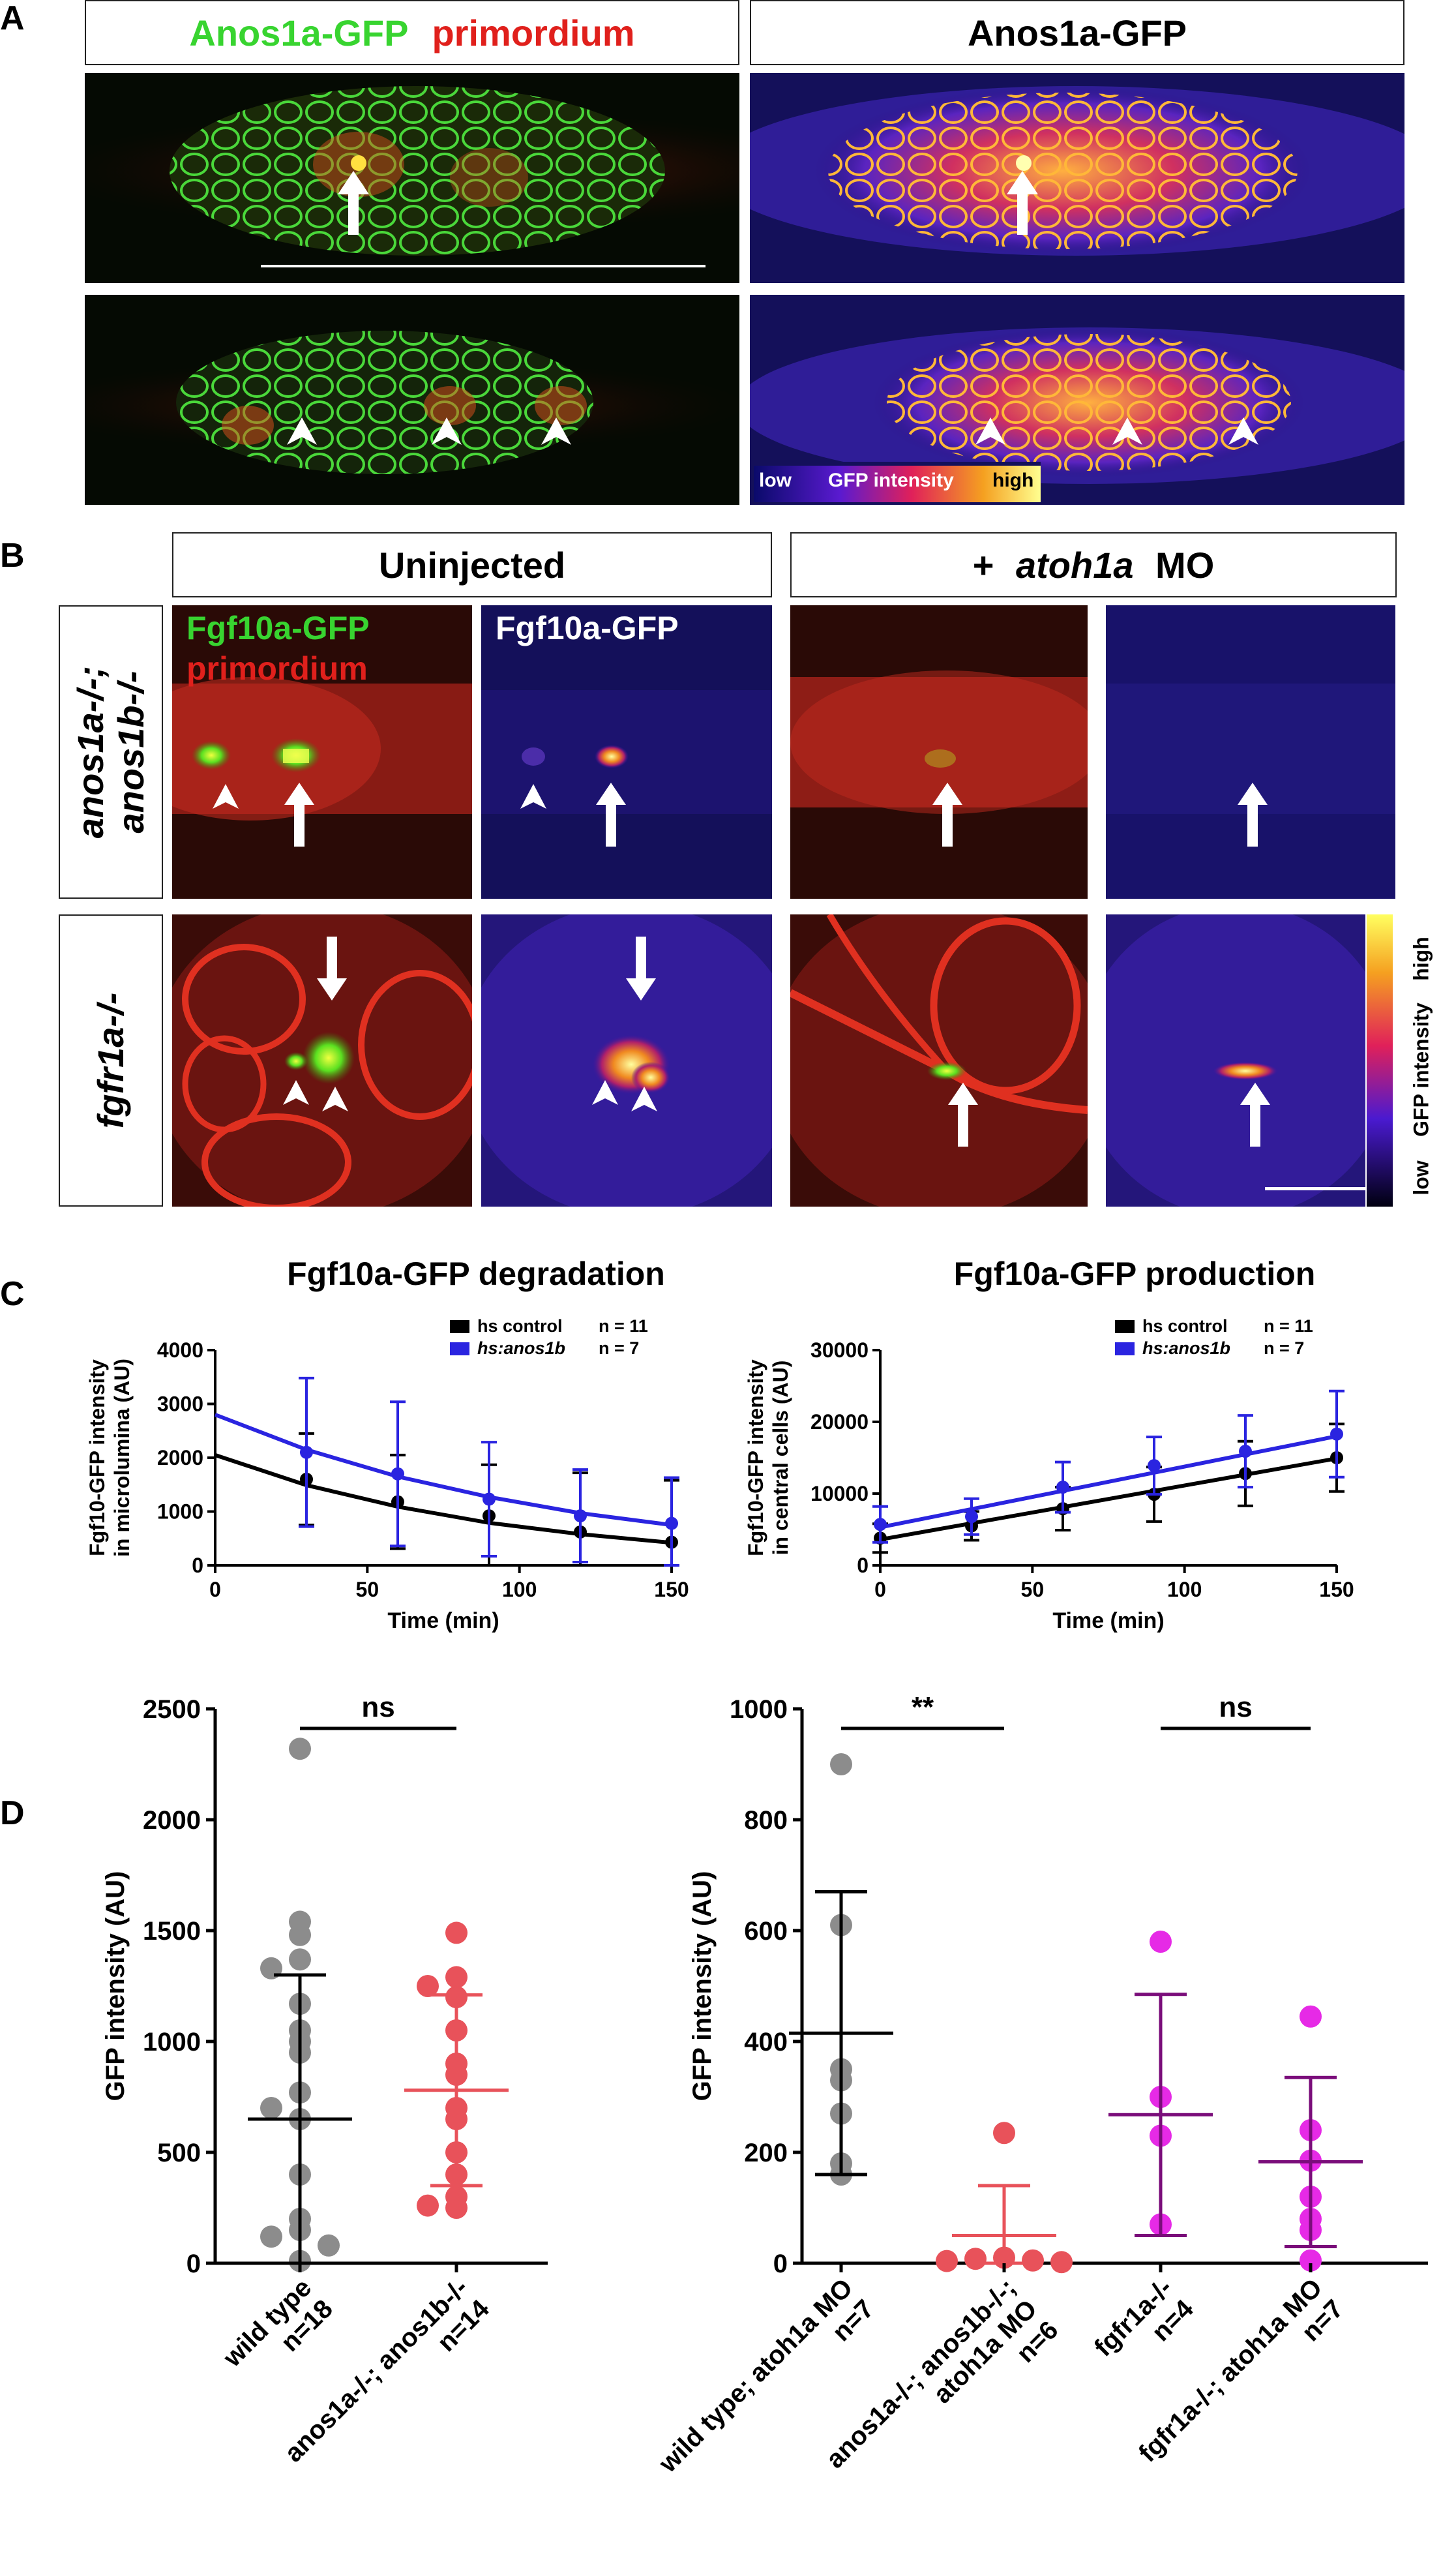  I want to click on panel-a-header-right: Anos1a-GFP, so click(1077, 32).